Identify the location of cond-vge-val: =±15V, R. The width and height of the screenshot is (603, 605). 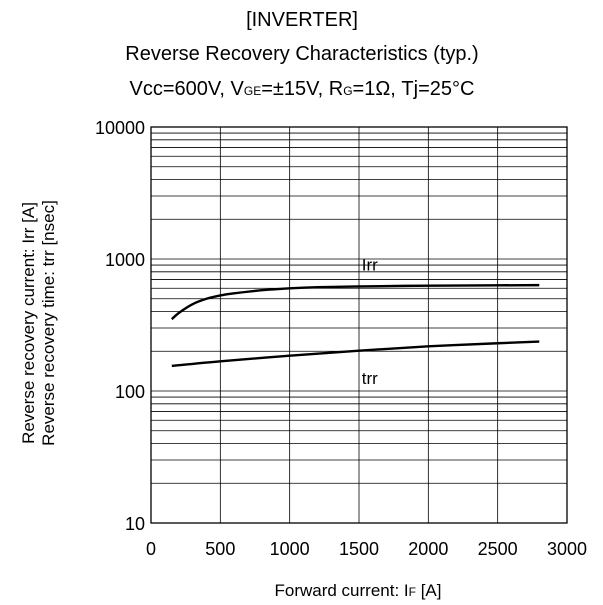
(302, 89).